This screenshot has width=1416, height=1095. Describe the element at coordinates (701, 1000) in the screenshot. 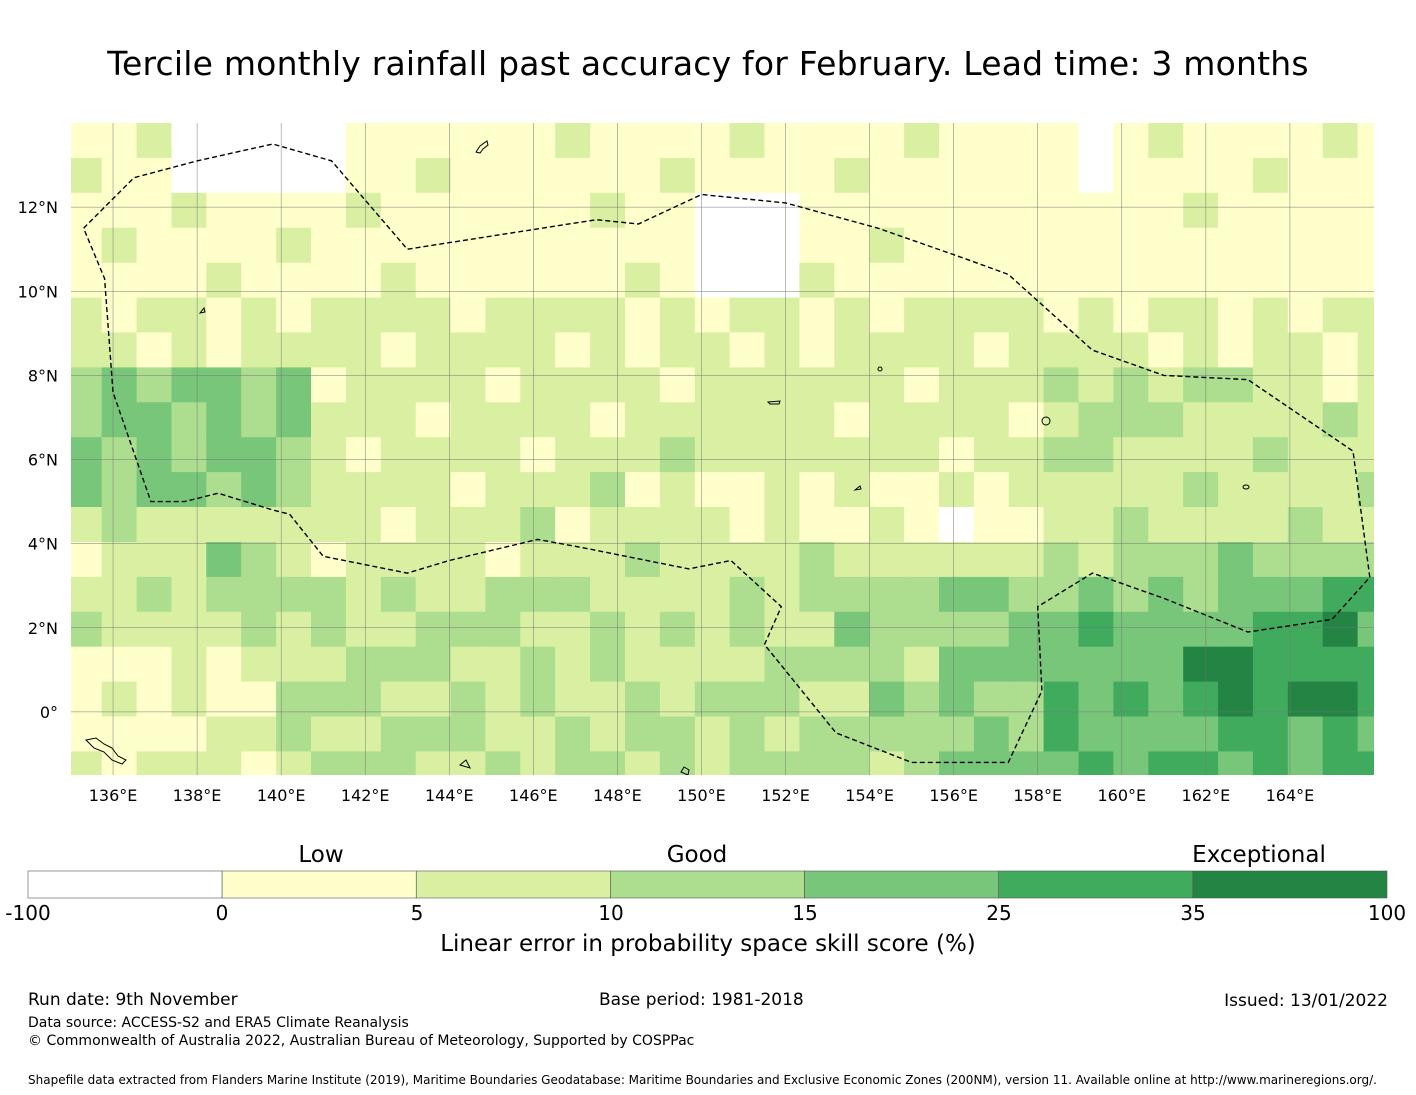

I see `base-period: Base period: 1981-2018` at that location.